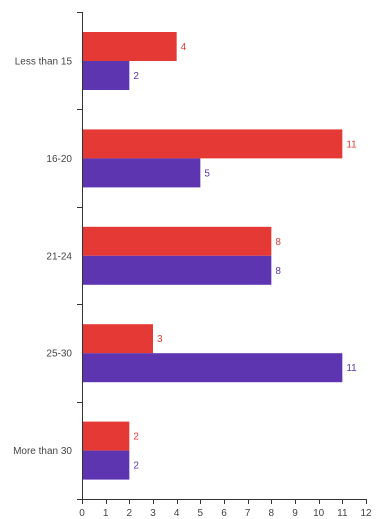 The height and width of the screenshot is (519, 378). What do you see at coordinates (136, 76) in the screenshot?
I see `data-label-2-0: 2` at bounding box center [136, 76].